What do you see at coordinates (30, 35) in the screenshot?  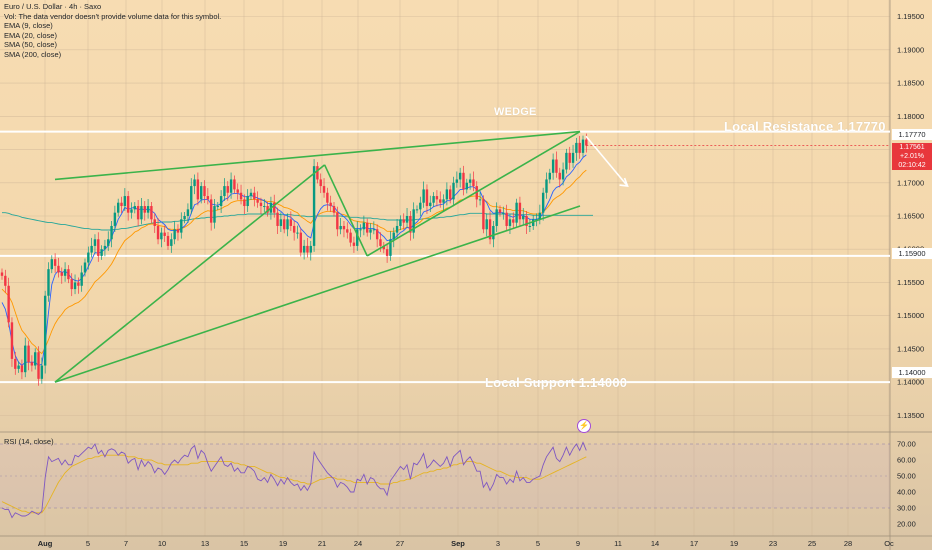 I see `indicator-ema20: EMA (20, close)` at bounding box center [30, 35].